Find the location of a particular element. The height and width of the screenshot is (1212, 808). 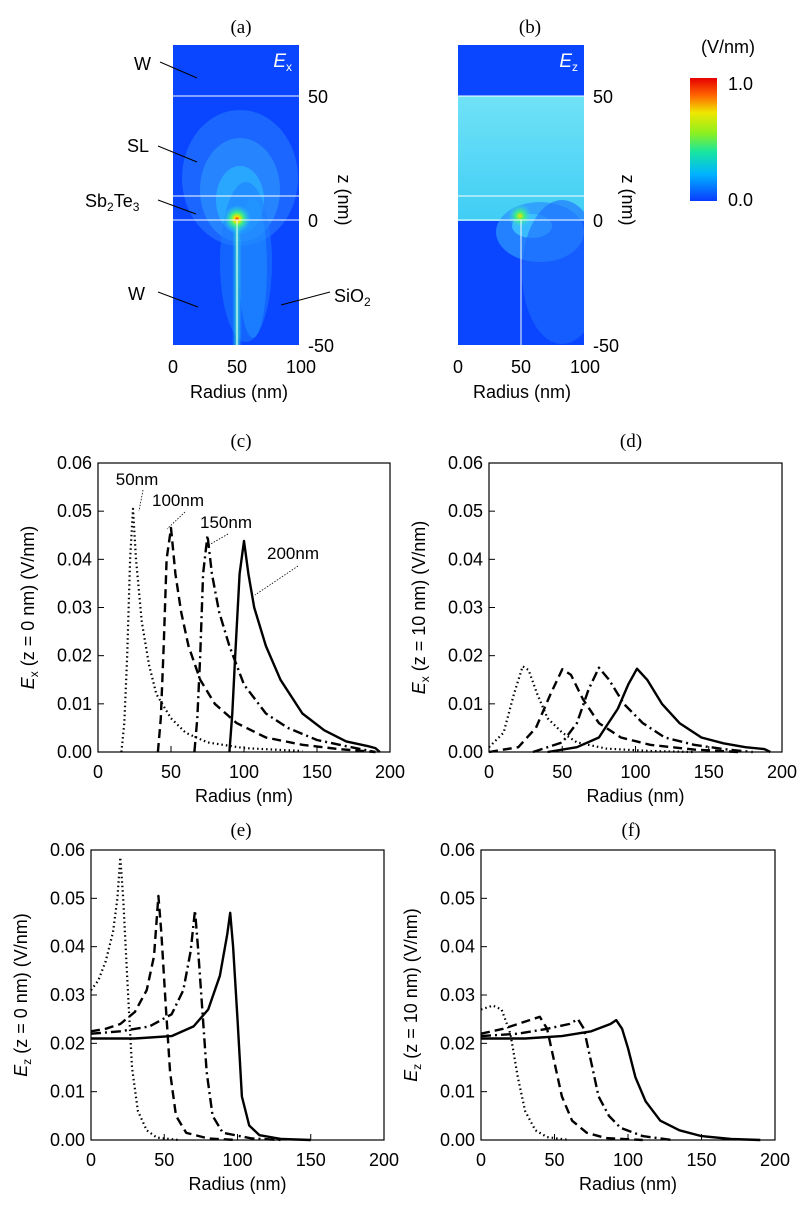

panel-e-plot-frame is located at coordinates (237, 995).